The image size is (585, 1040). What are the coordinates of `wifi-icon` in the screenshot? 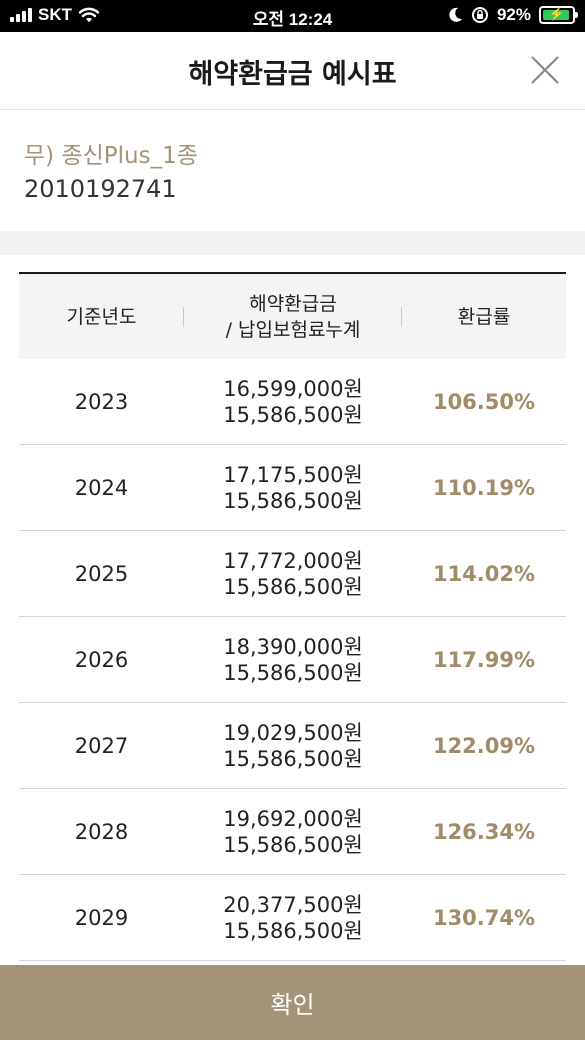 It's located at (89, 14).